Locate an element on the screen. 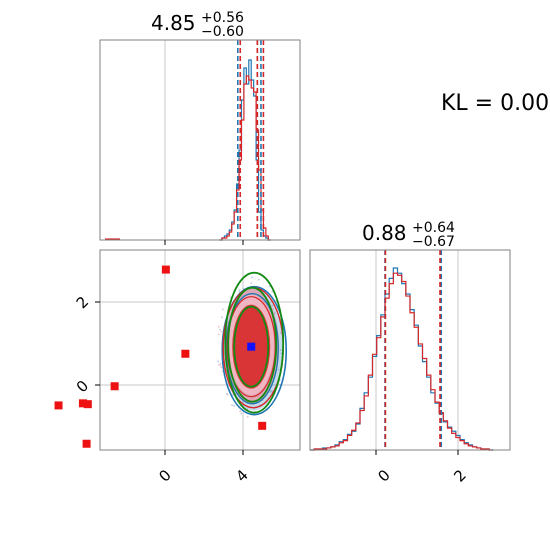 This screenshot has height=550, width=550. scatter-xtick-4: 4 is located at coordinates (241, 475).